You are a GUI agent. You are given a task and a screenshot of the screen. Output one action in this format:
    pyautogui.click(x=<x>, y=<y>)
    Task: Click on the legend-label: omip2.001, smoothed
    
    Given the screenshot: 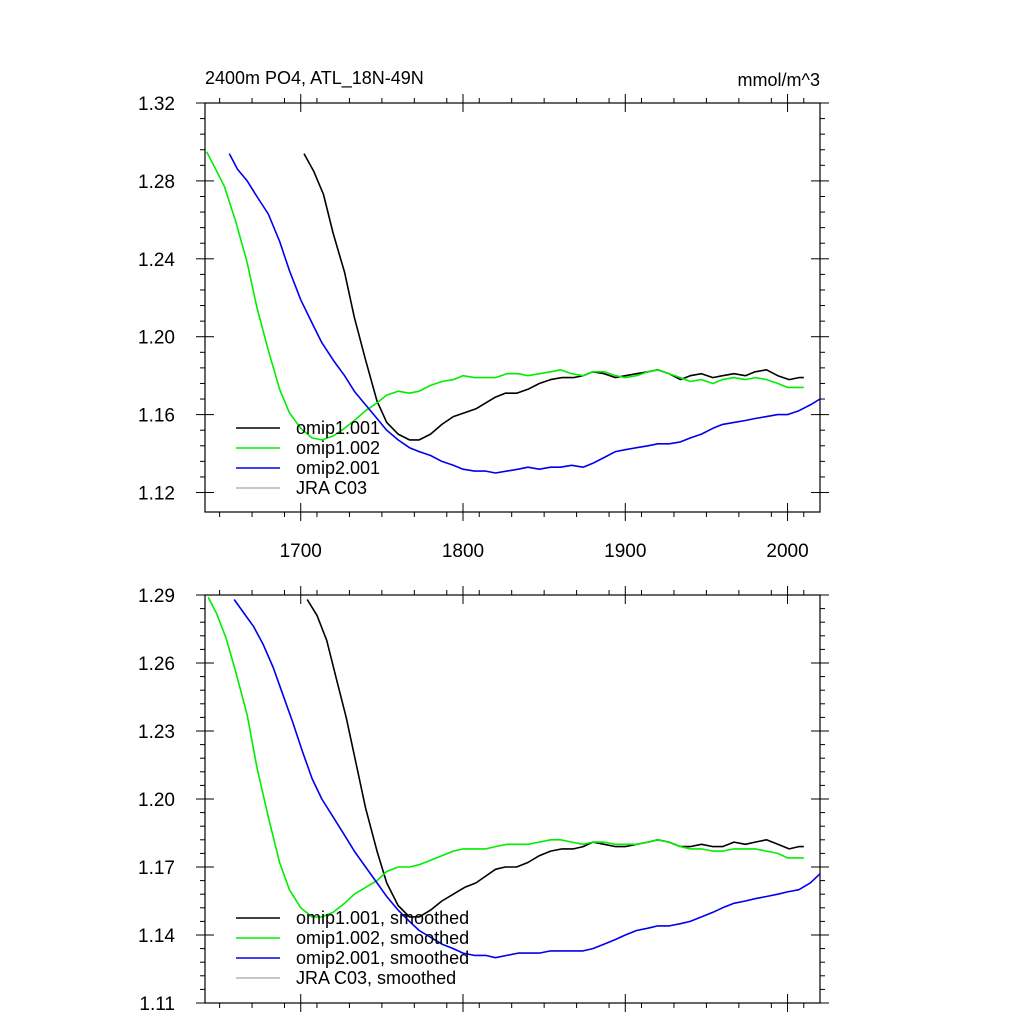 What is the action you would take?
    pyautogui.click(x=382, y=958)
    